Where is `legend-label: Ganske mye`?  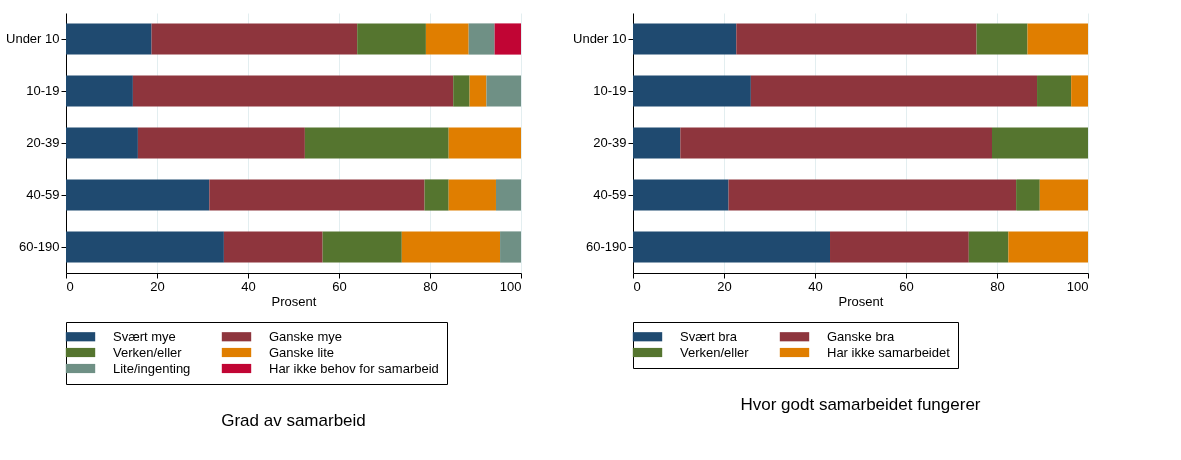 legend-label: Ganske mye is located at coordinates (305, 336).